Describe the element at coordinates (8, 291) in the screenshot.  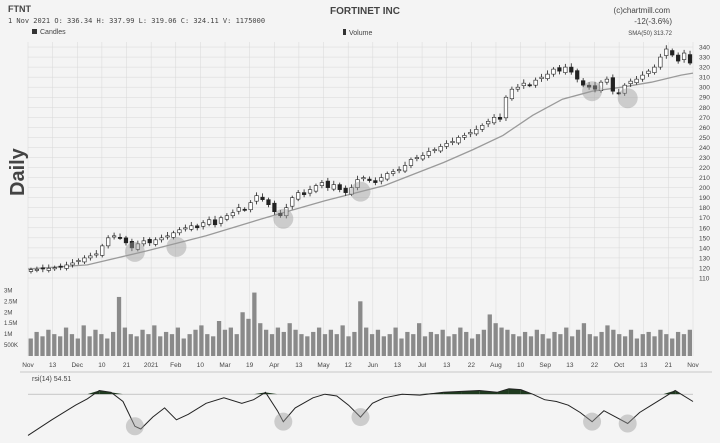
I see `volume-tick-label: 3M` at that location.